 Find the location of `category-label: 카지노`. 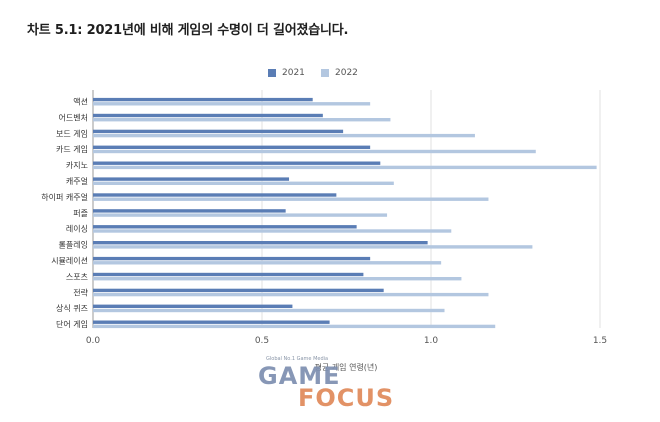

category-label: 카지노 is located at coordinates (77, 165).